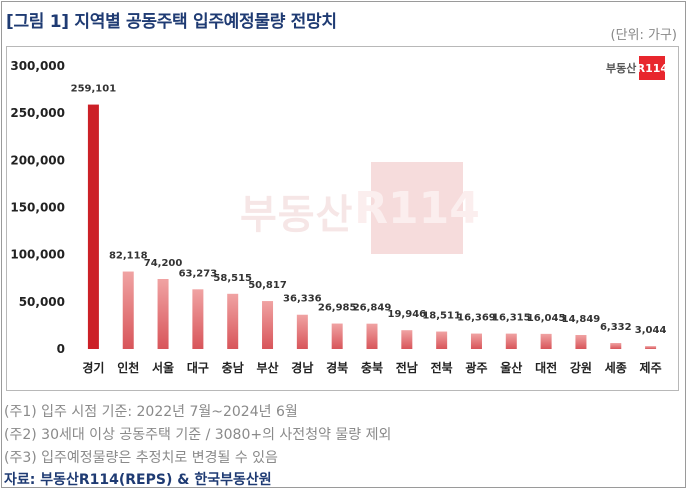  What do you see at coordinates (616, 327) in the screenshot?
I see `data-label: 6,332` at bounding box center [616, 327].